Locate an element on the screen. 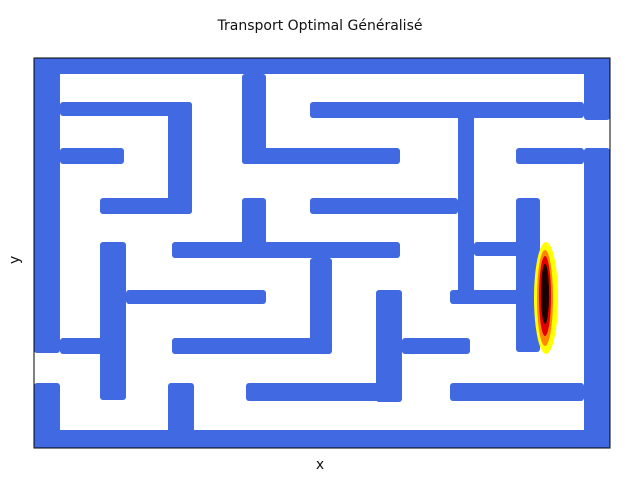 Image resolution: width=640 pixels, height=480 pixels. transport-hotspot is located at coordinates (546, 298).